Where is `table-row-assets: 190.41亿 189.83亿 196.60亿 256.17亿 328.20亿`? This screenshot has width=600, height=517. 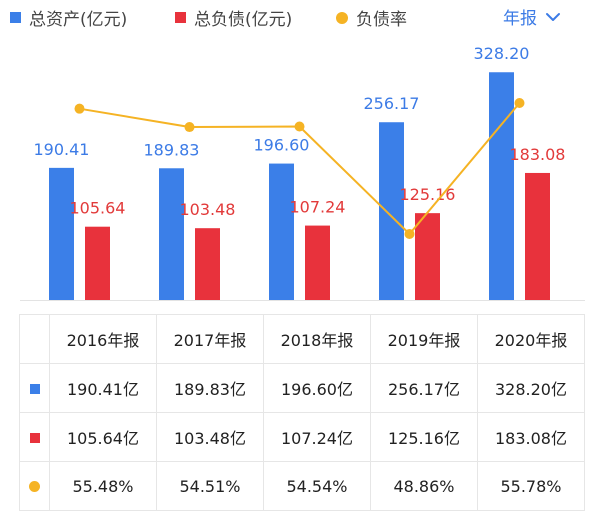 table-row-assets: 190.41亿 189.83亿 196.60亿 256.17亿 328.20亿 is located at coordinates (302, 388).